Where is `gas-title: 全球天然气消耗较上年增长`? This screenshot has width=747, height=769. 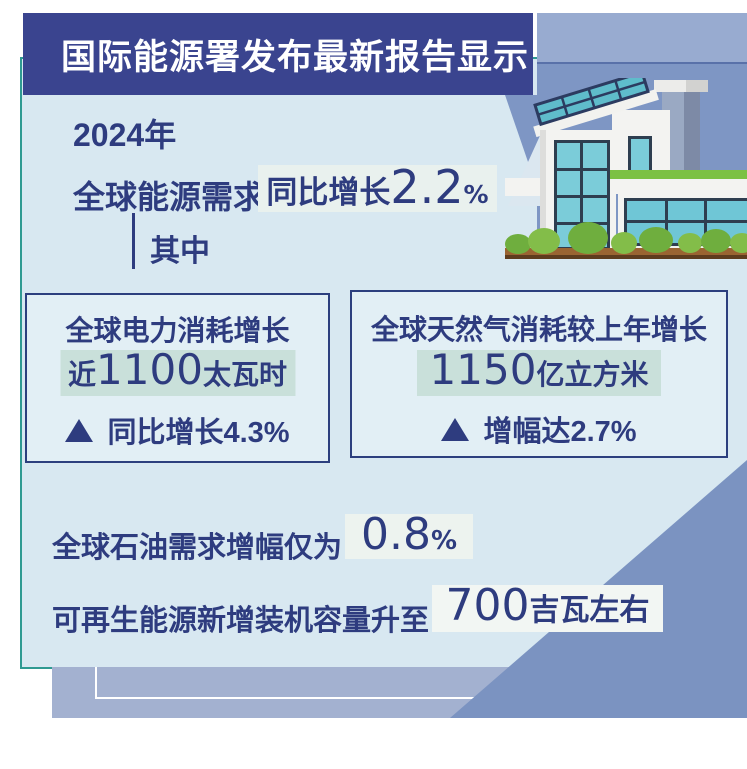 gas-title: 全球天然气消耗较上年增长 is located at coordinates (538, 329).